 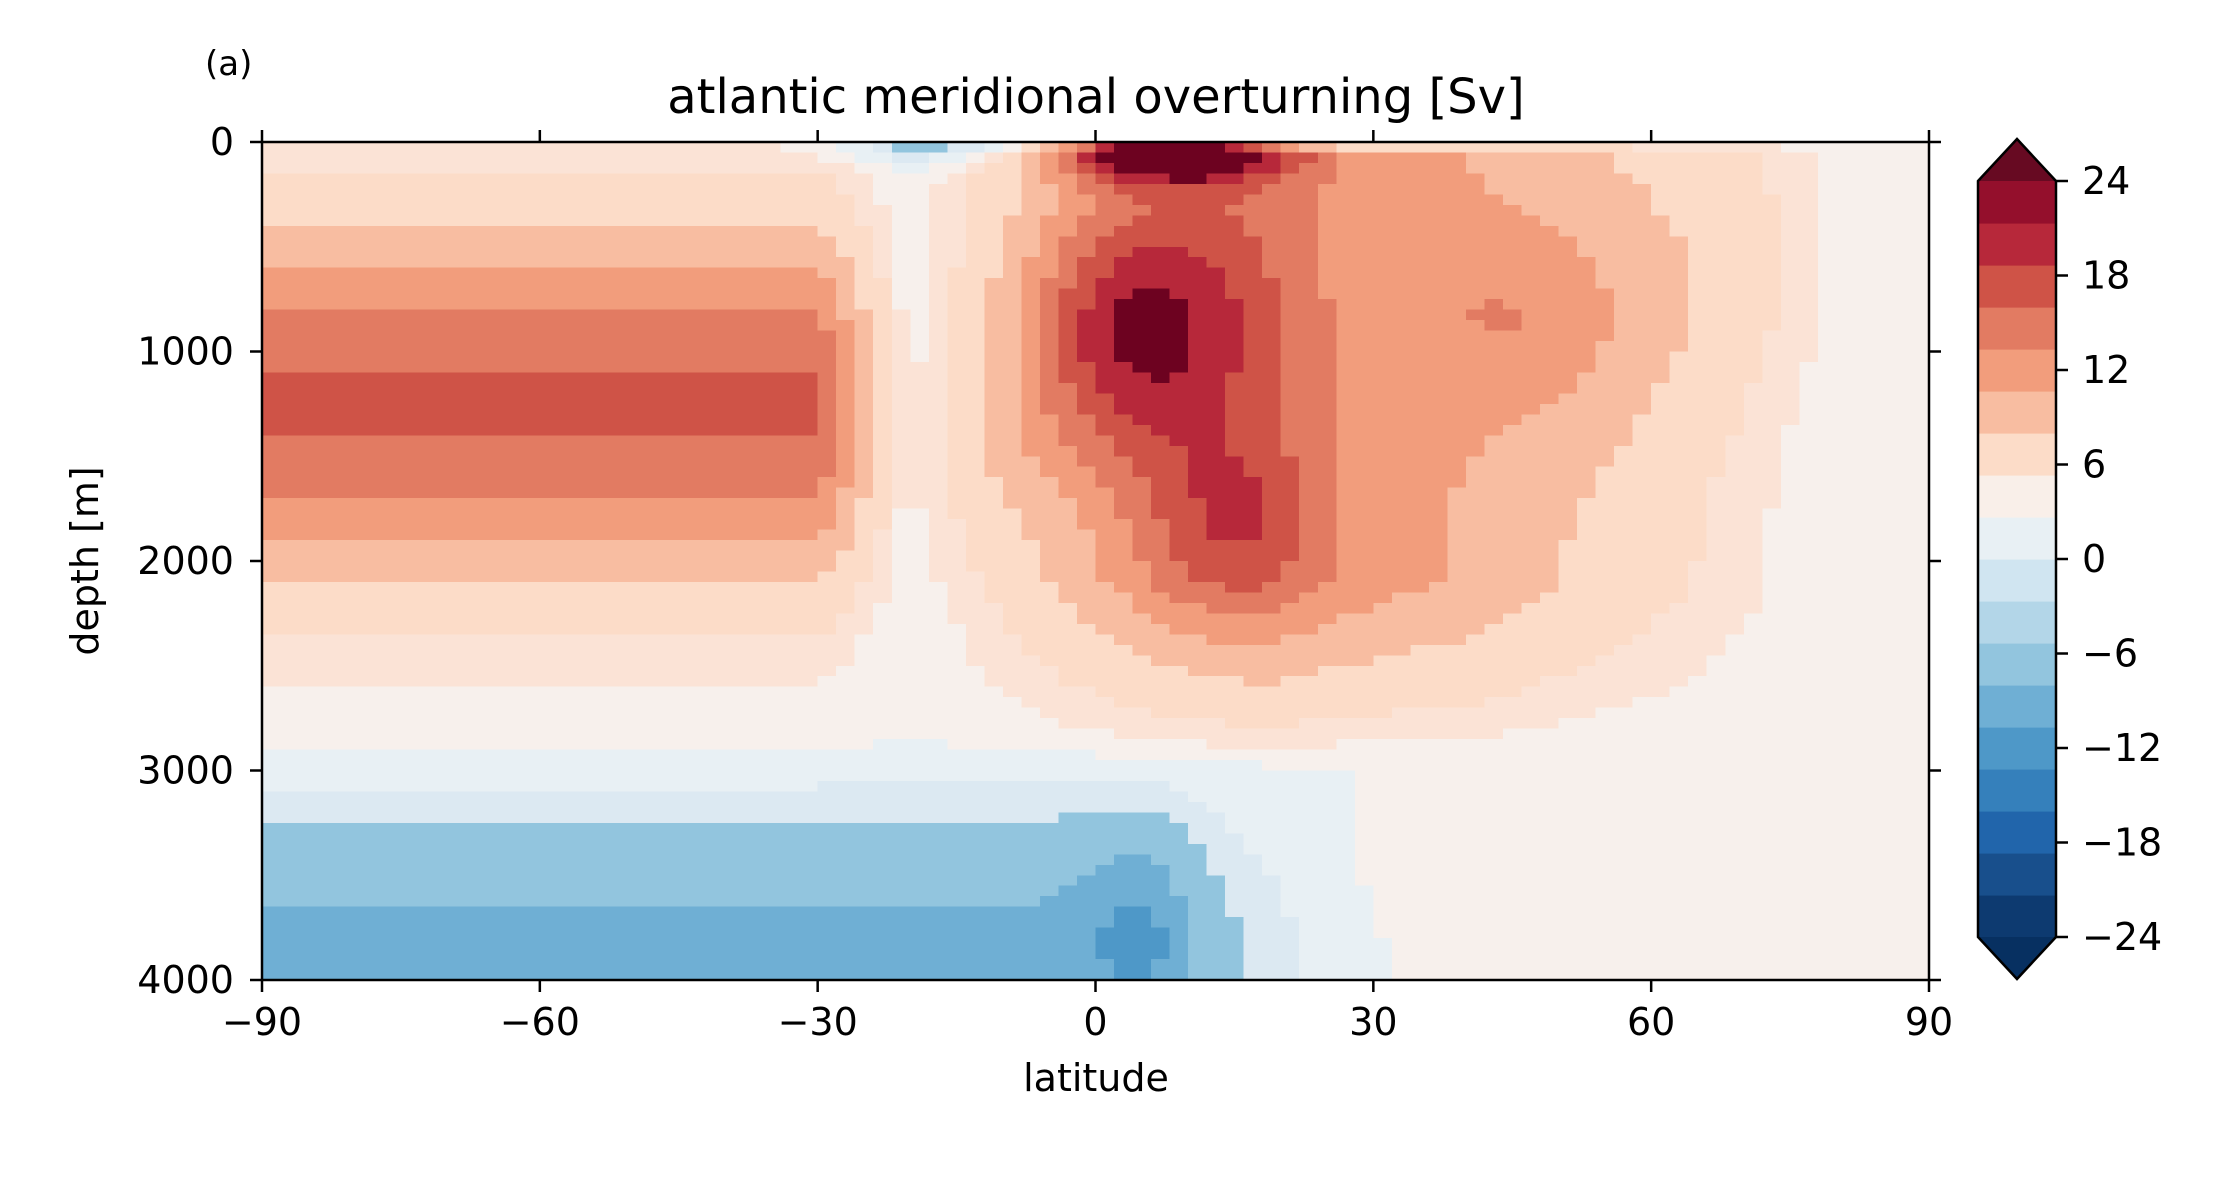 What do you see at coordinates (185, 980) in the screenshot?
I see `y-tick-label: 4000` at bounding box center [185, 980].